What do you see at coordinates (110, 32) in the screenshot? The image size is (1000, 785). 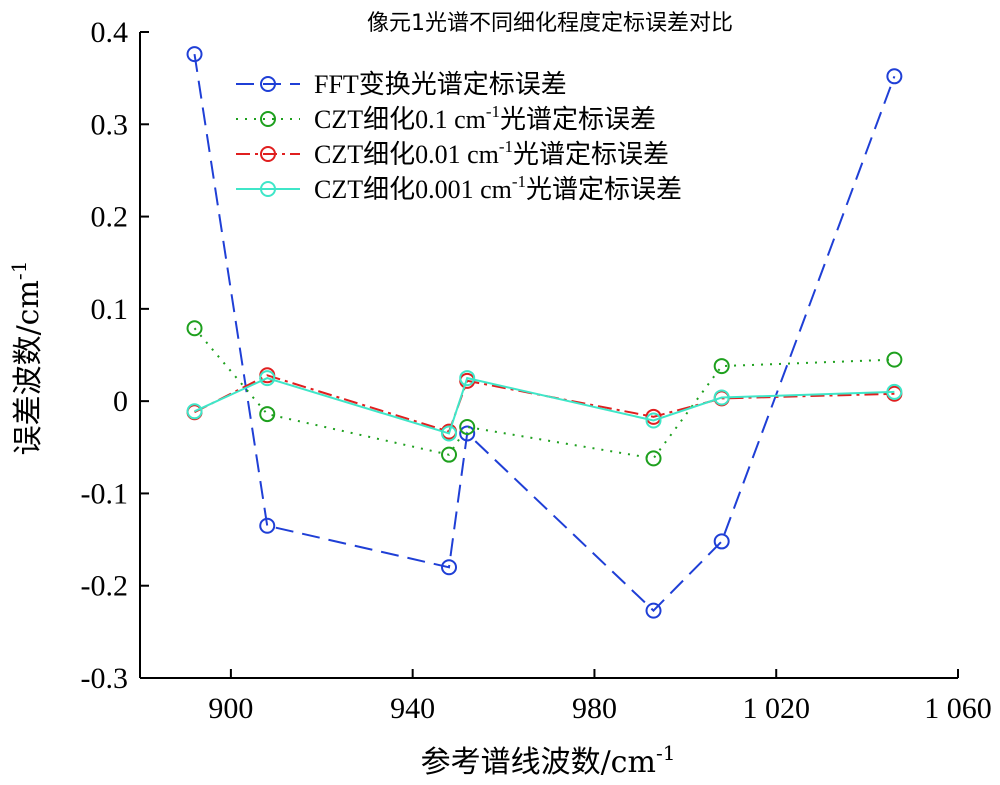 I see `y-tick-label: 0.4` at bounding box center [110, 32].